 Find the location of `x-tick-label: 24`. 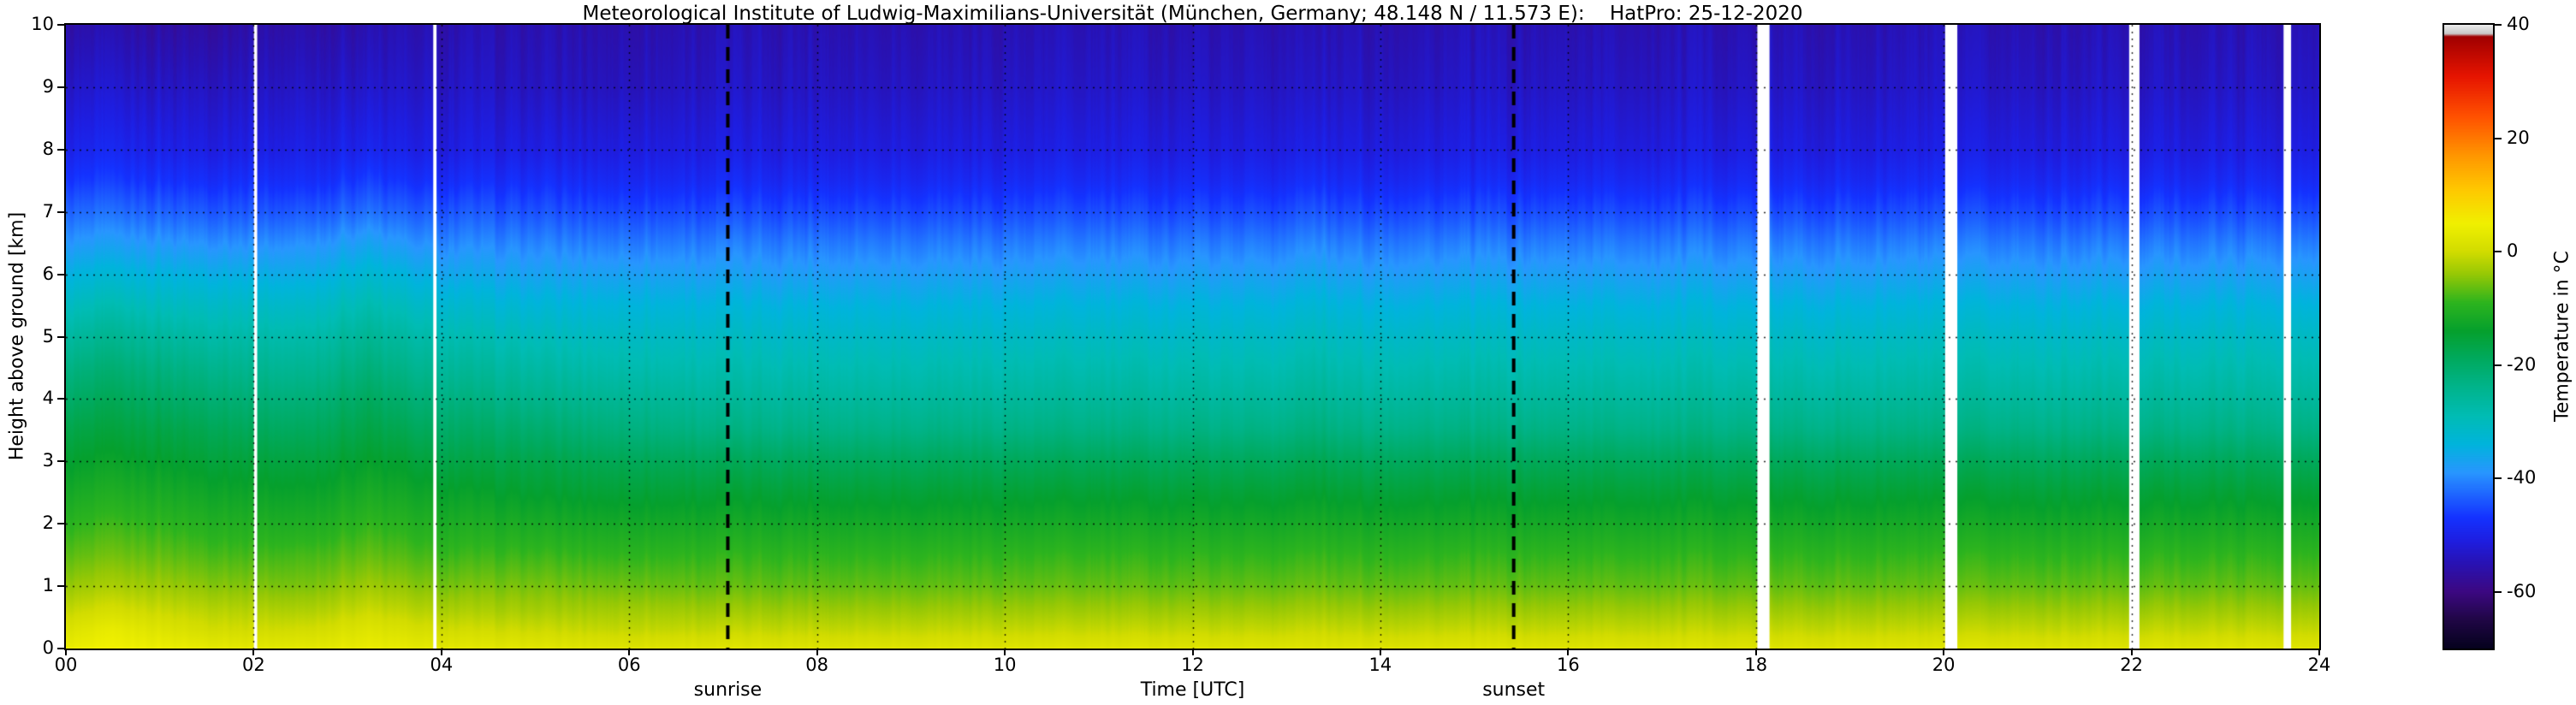

x-tick-label: 24 is located at coordinates (2319, 665).